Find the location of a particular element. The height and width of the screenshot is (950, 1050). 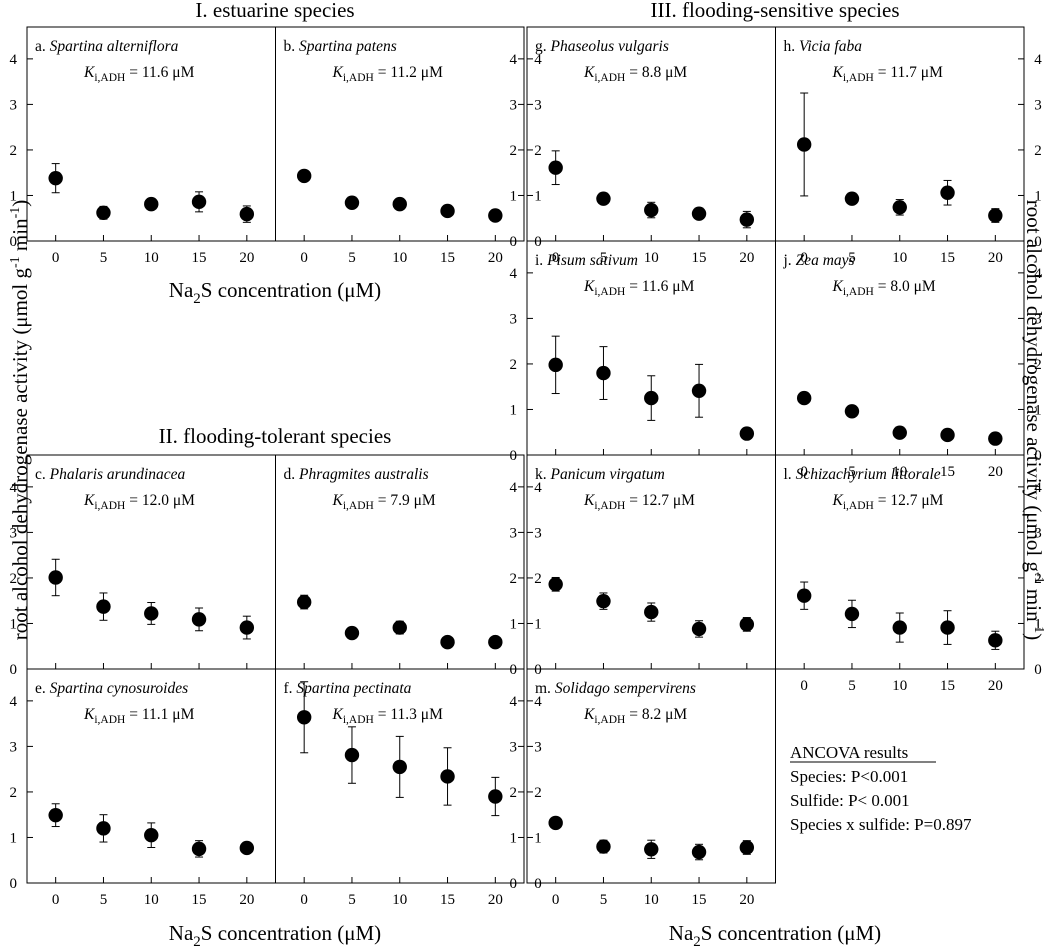

panel-b-title: b. Spartina patens is located at coordinates (340, 46).